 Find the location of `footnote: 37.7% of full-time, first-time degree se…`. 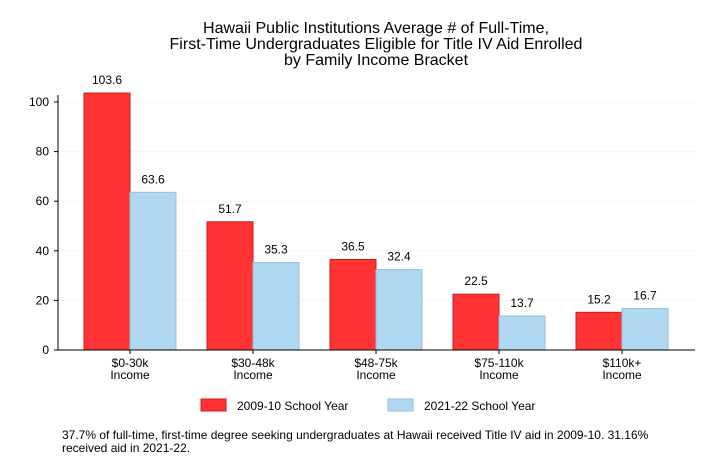

footnote: 37.7% of full-time, first-time degree se… is located at coordinates (355, 441).